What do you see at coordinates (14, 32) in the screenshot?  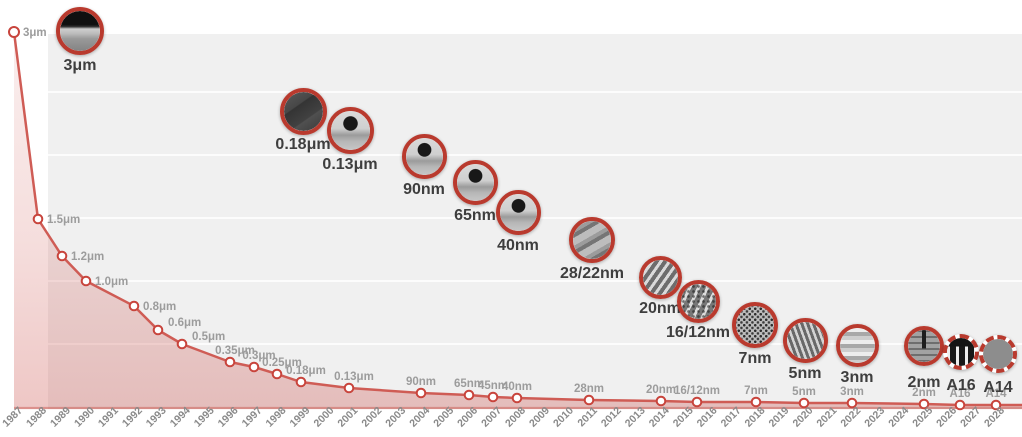 I see `point-3um` at bounding box center [14, 32].